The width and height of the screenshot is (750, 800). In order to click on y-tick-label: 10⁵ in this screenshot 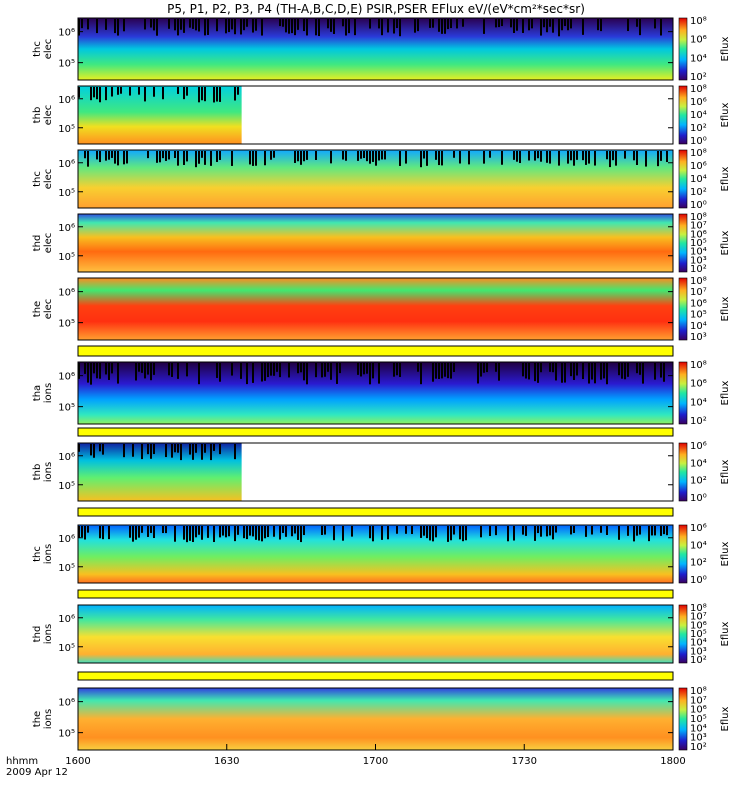, I will do `click(66, 568)`.